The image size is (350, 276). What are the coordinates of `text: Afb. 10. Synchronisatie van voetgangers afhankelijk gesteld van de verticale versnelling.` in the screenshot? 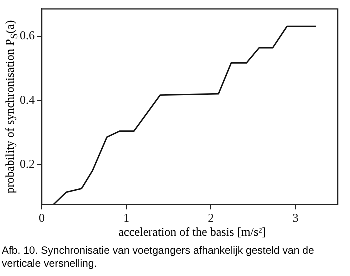 It's located at (159, 258).